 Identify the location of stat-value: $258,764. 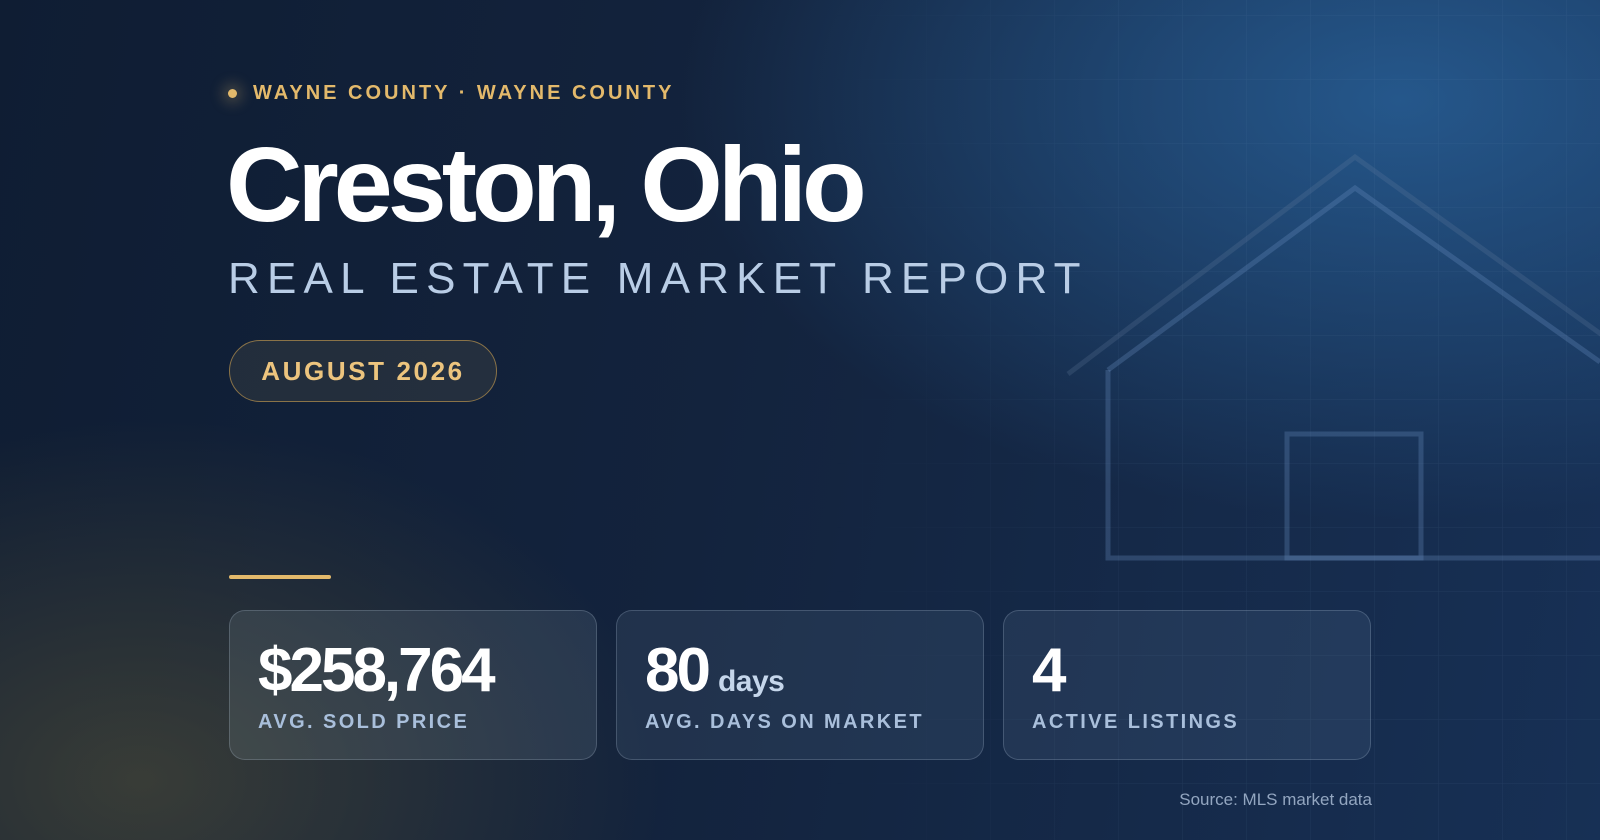
(377, 671).